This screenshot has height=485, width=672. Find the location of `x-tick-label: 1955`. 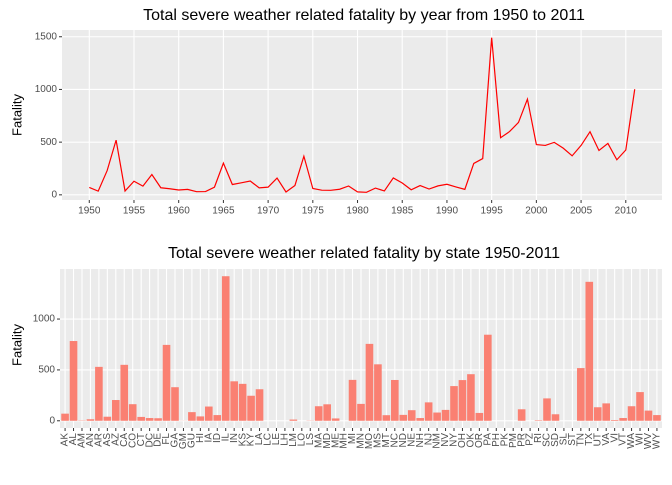

x-tick-label: 1955 is located at coordinates (134, 211).